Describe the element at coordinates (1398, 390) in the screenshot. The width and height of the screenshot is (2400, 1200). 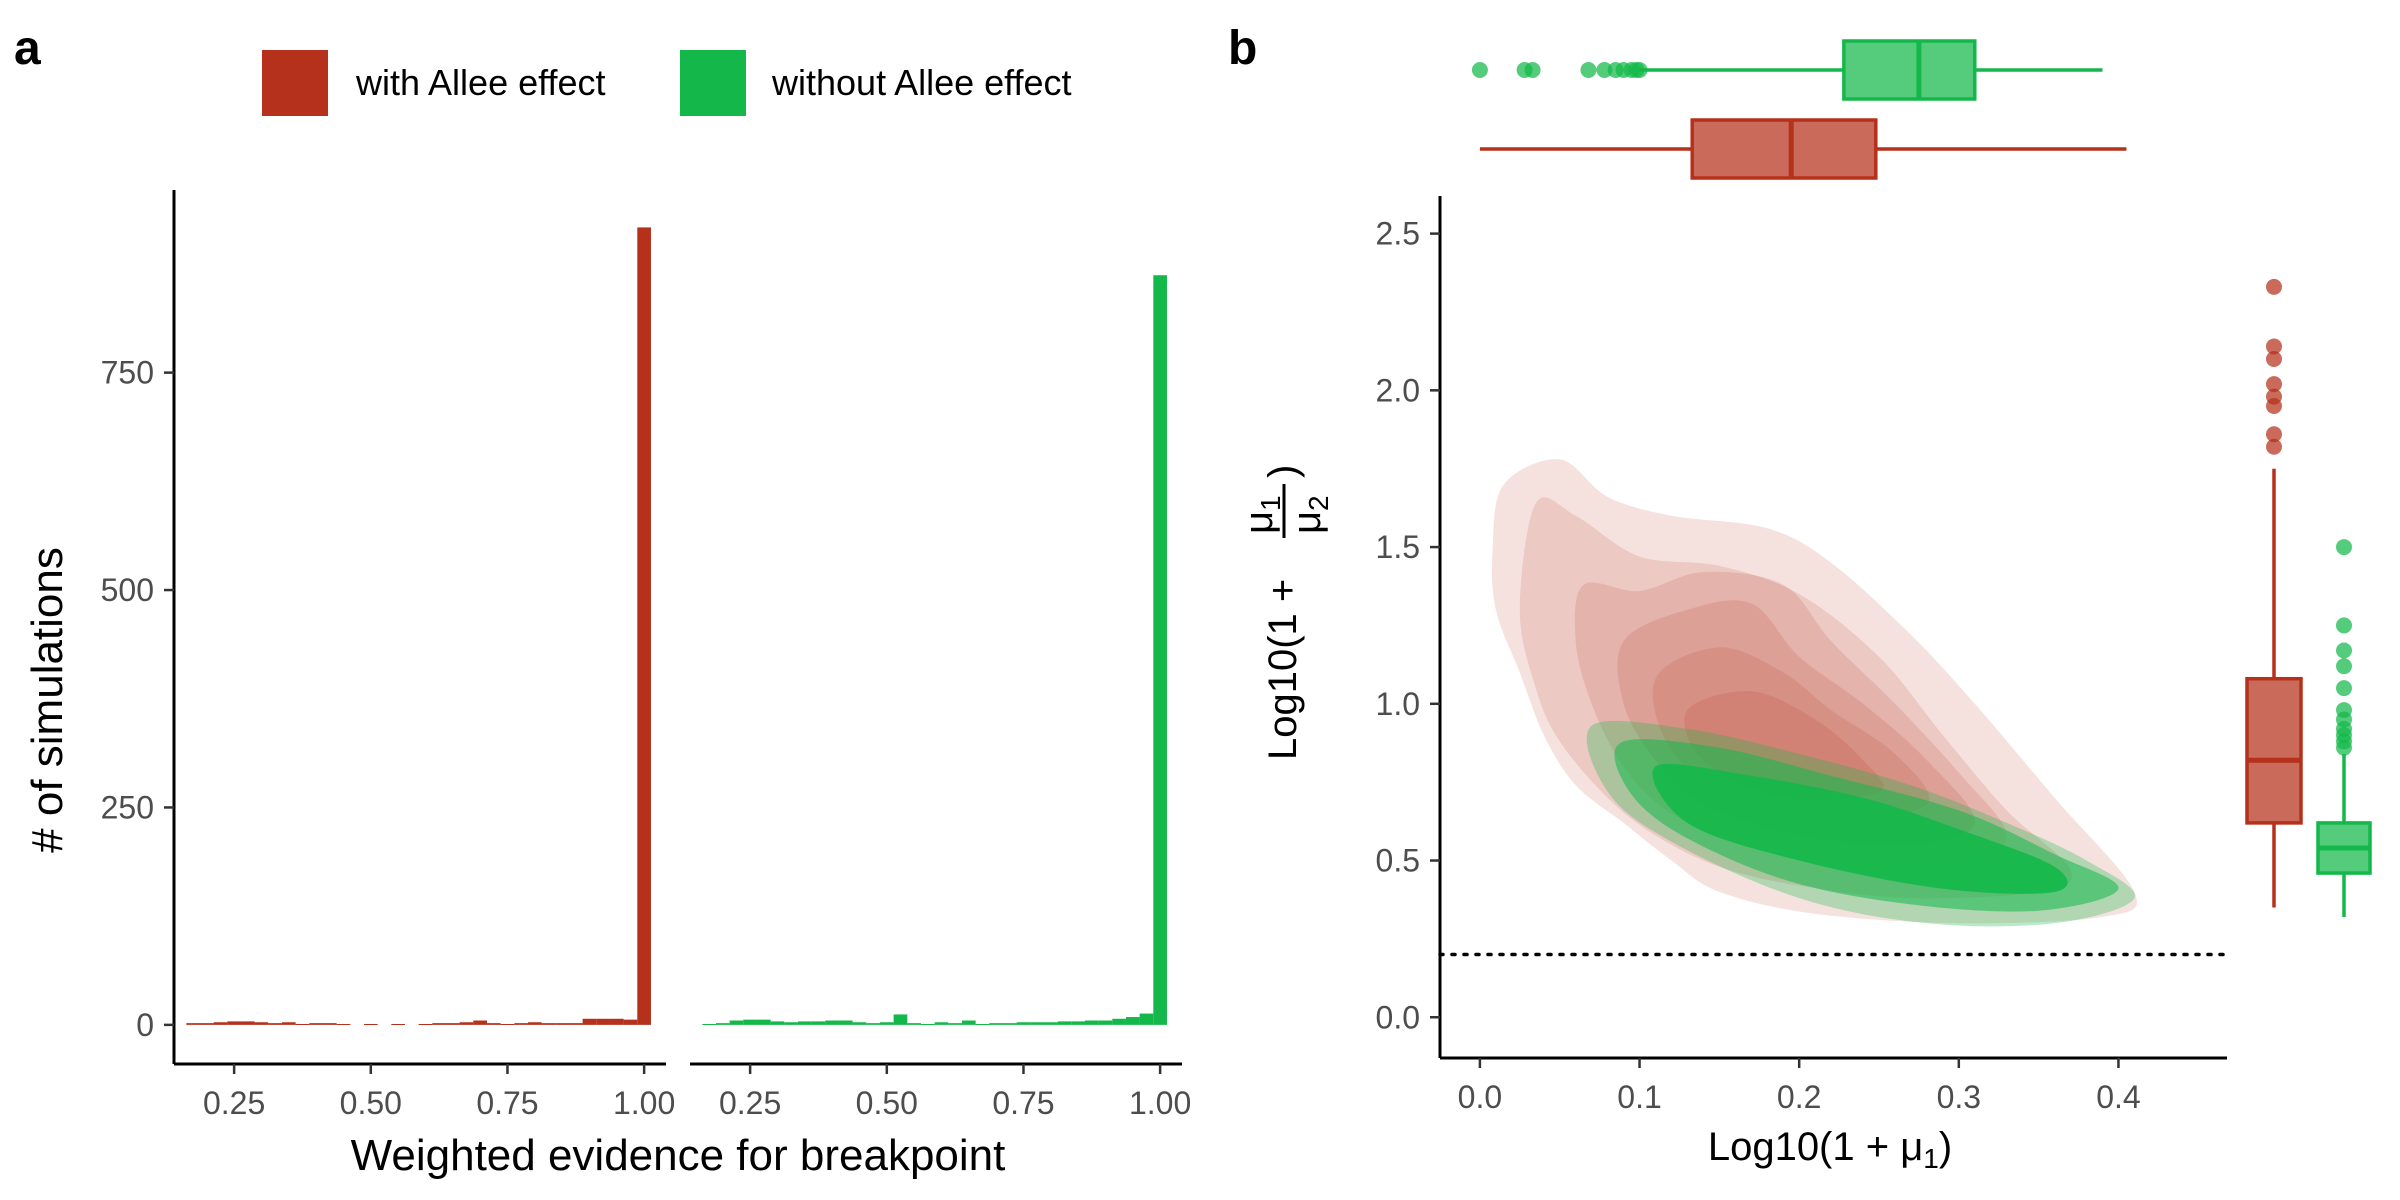
I see `y-tick-label: 2.0` at that location.